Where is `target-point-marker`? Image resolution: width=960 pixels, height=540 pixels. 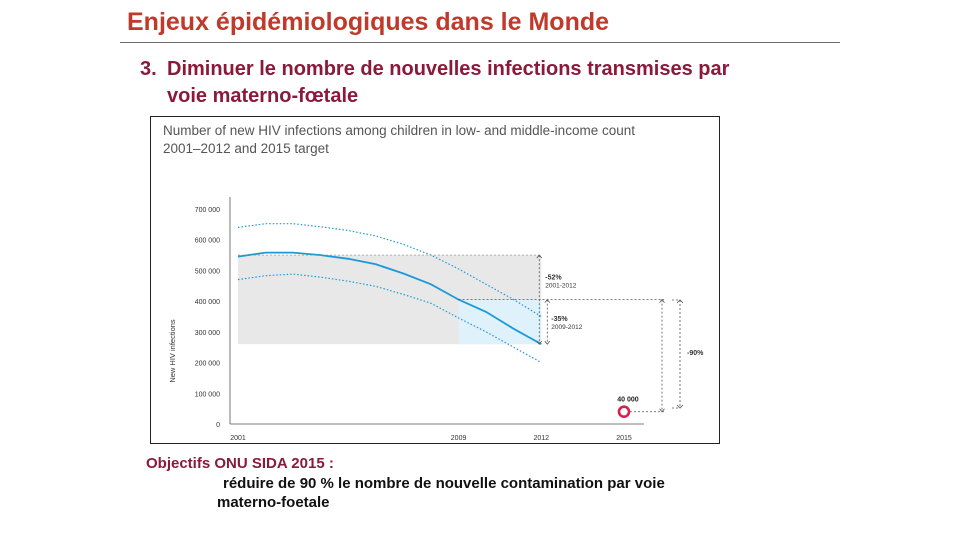 target-point-marker is located at coordinates (624, 412).